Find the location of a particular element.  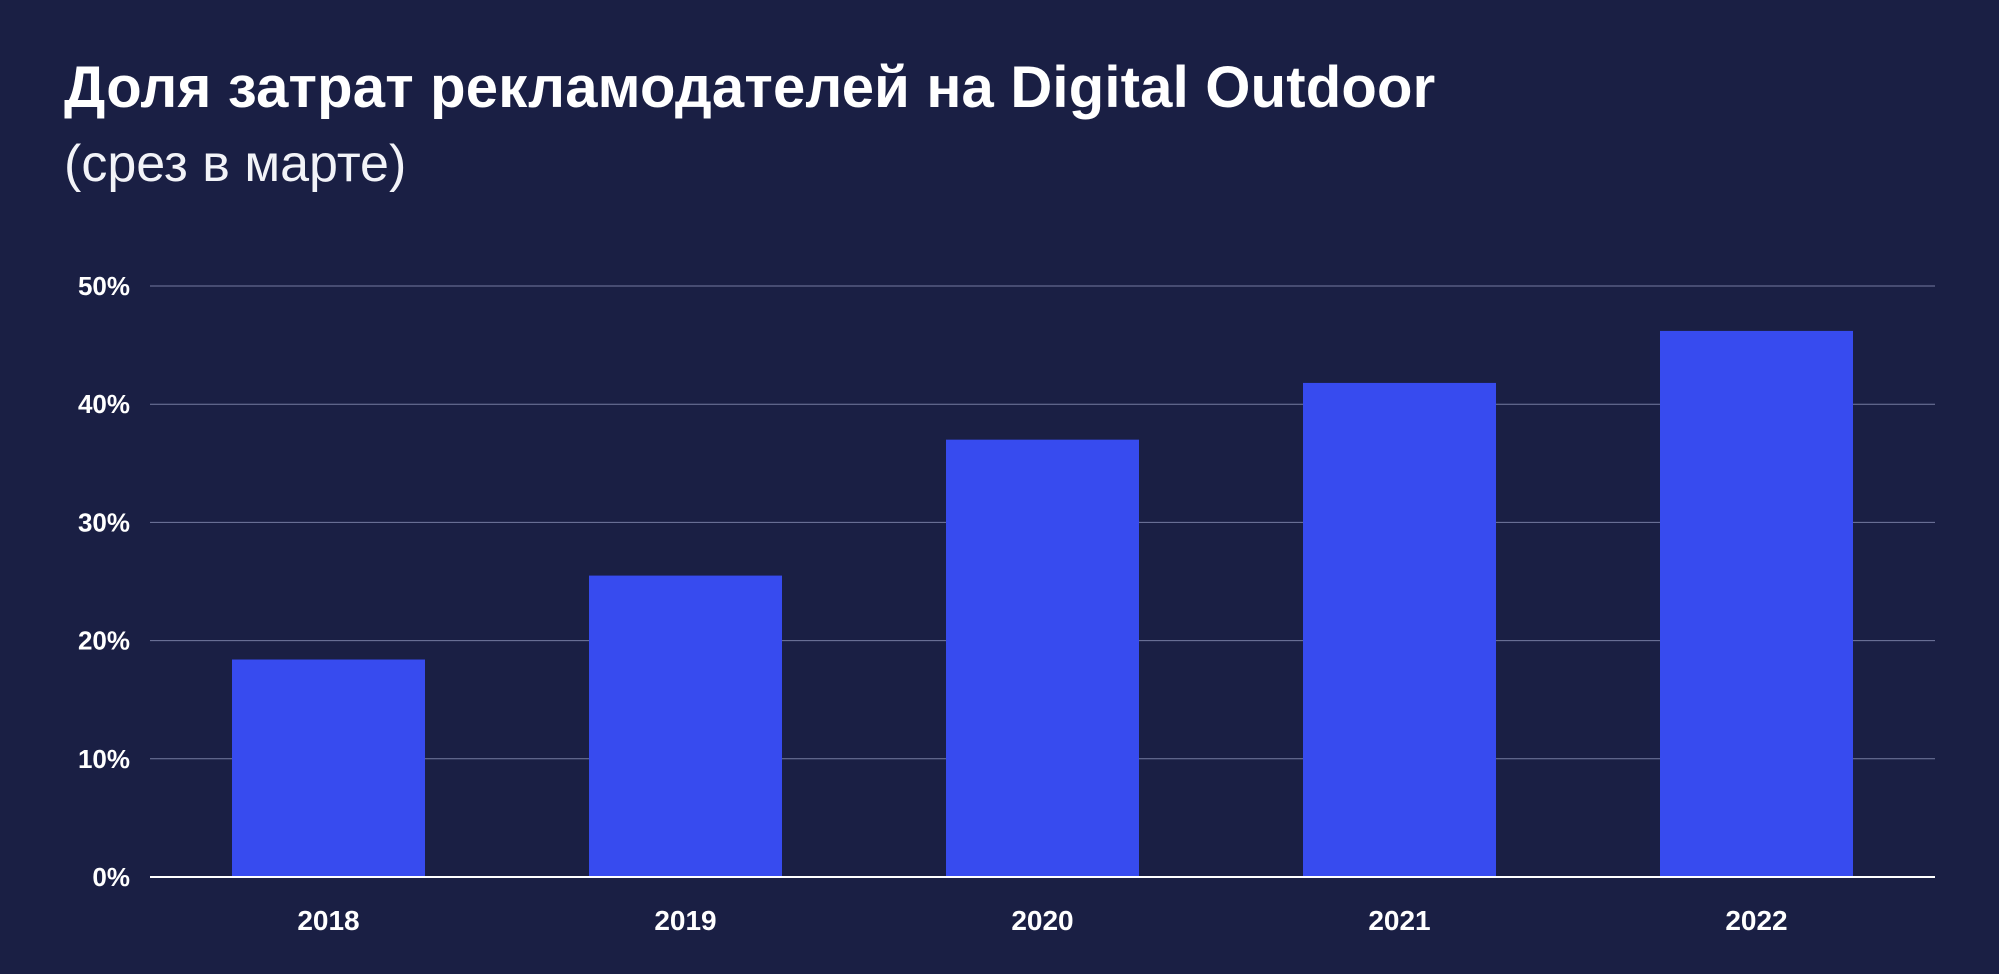

bar-2019 is located at coordinates (685, 726).